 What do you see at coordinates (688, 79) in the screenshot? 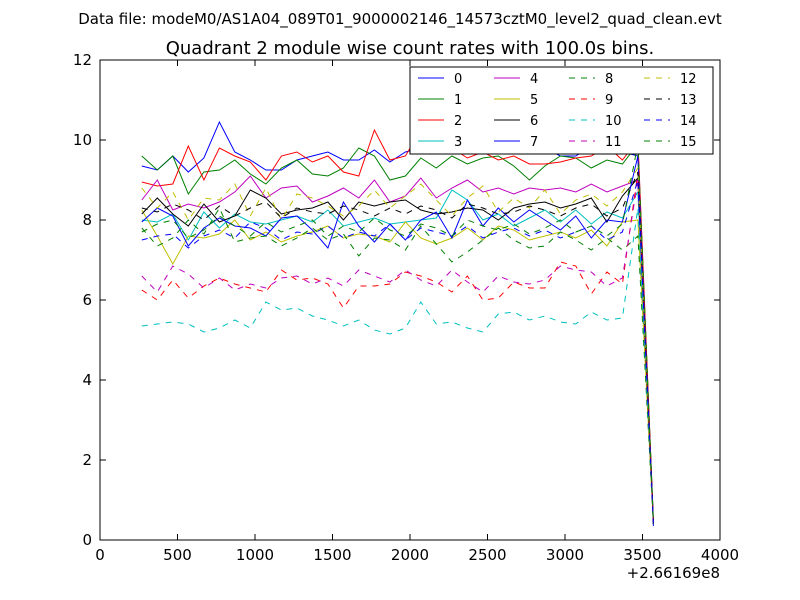
I see `legend-label-12: 12` at bounding box center [688, 79].